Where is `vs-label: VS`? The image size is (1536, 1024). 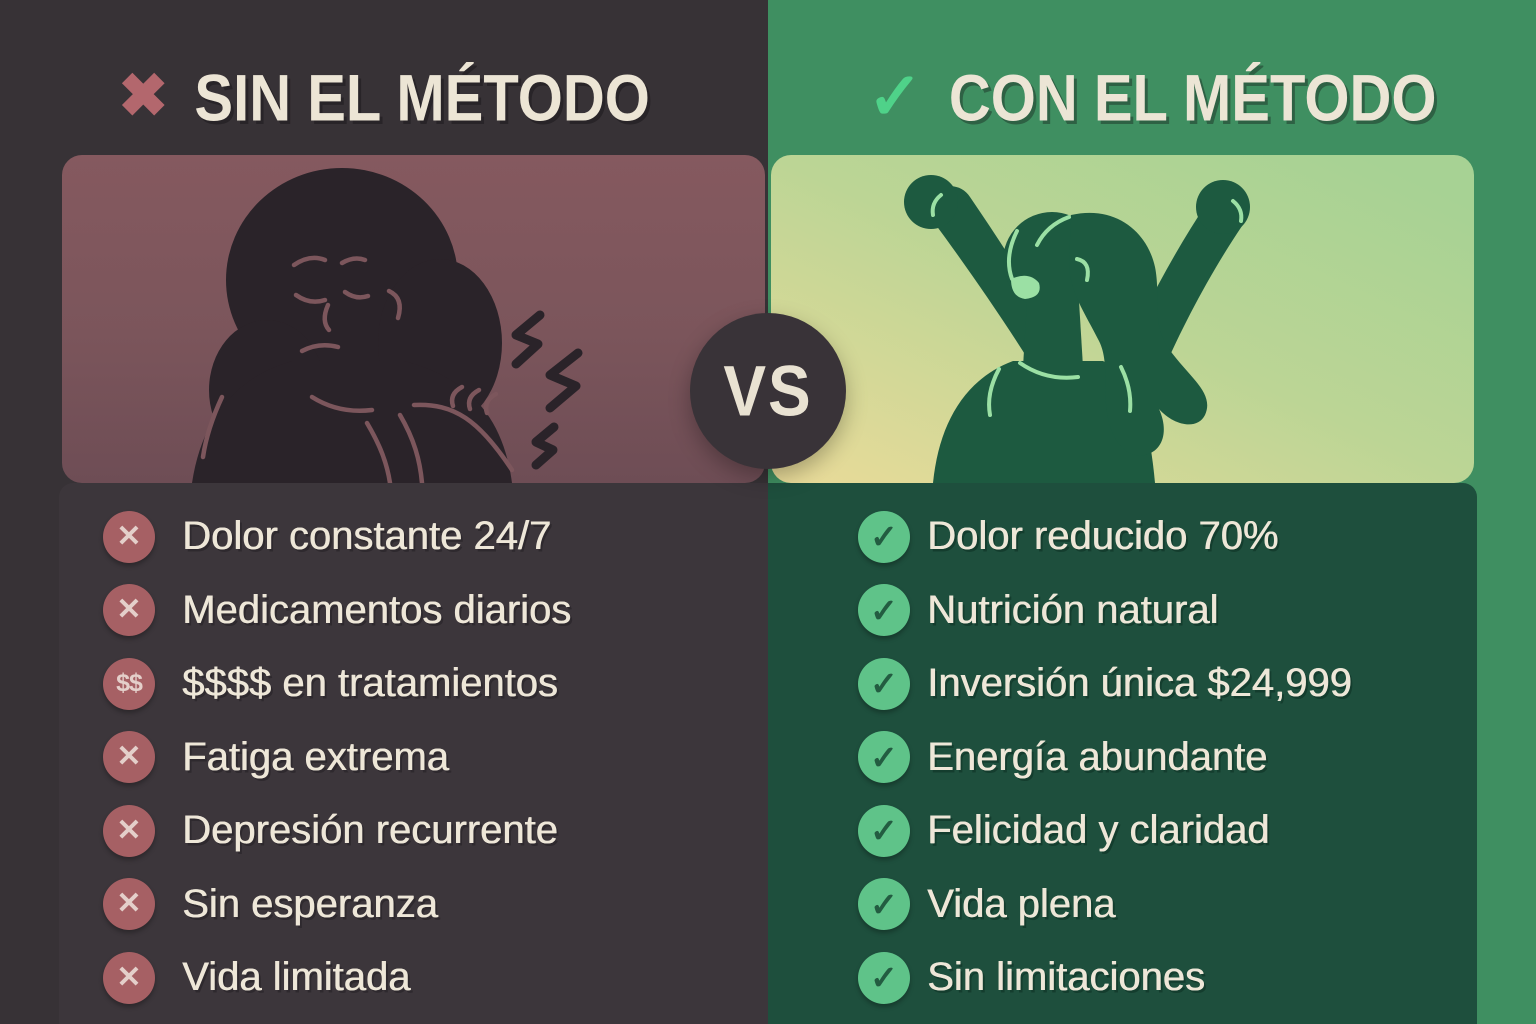 vs-label: VS is located at coordinates (768, 391).